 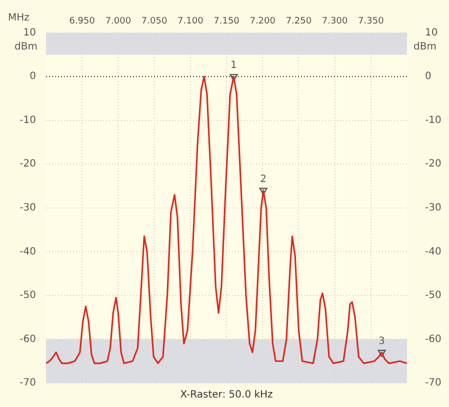 I want to click on y-tick-label: 0, so click(x=33, y=76).